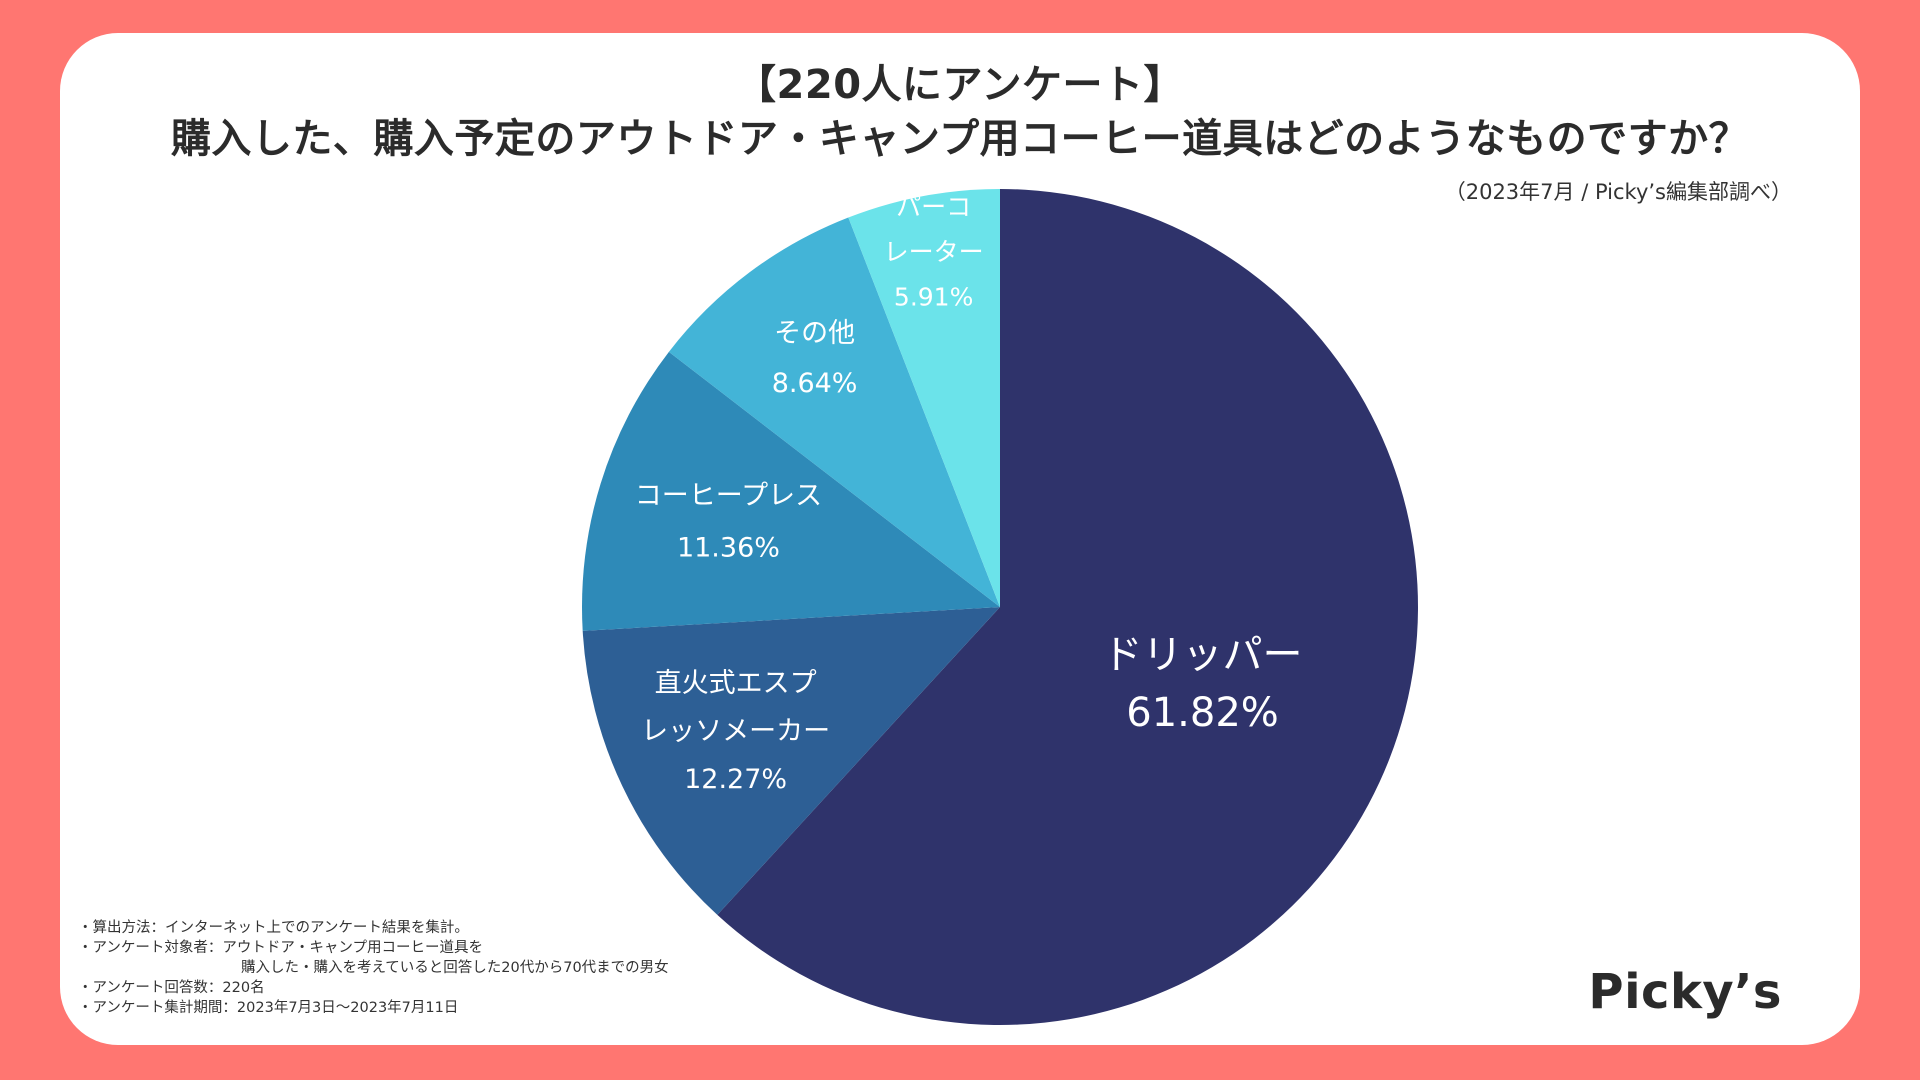 This screenshot has width=1920, height=1080. Describe the element at coordinates (735, 779) in the screenshot. I see `slice-value-2: 12.27%` at that location.